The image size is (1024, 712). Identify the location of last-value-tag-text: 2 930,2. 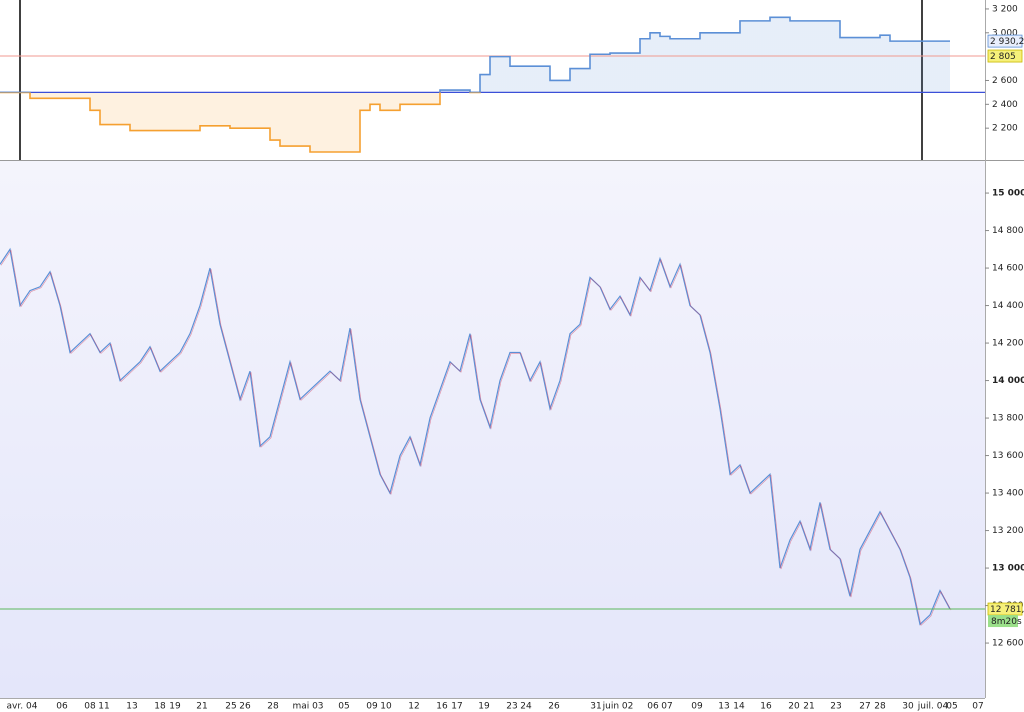
(1007, 42).